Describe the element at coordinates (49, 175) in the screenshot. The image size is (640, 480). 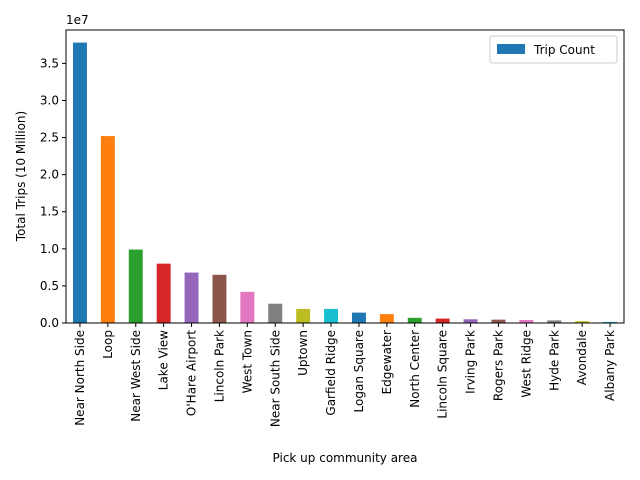
I see `y-tick-label: 2.0` at that location.